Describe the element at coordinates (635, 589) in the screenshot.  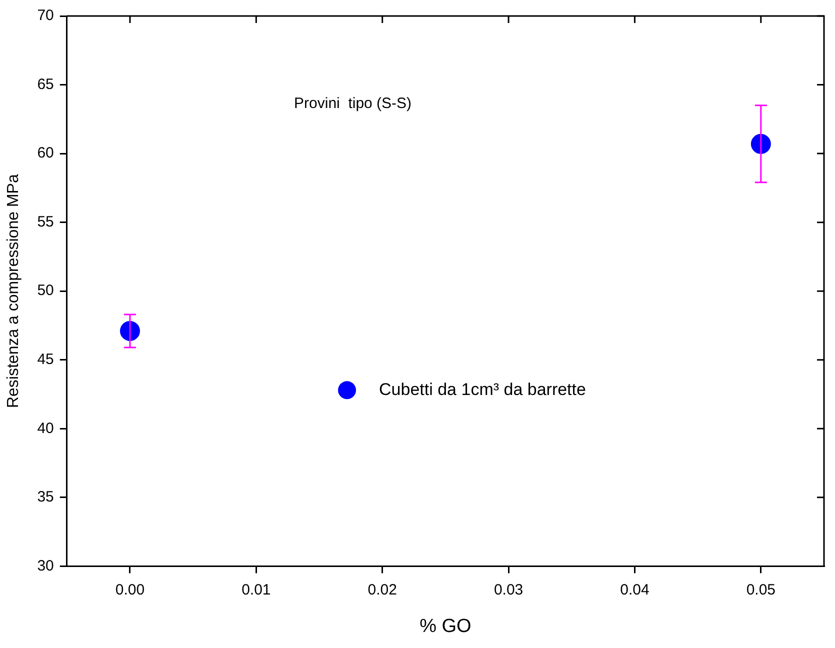
I see `x-tick-label: 0.04` at that location.